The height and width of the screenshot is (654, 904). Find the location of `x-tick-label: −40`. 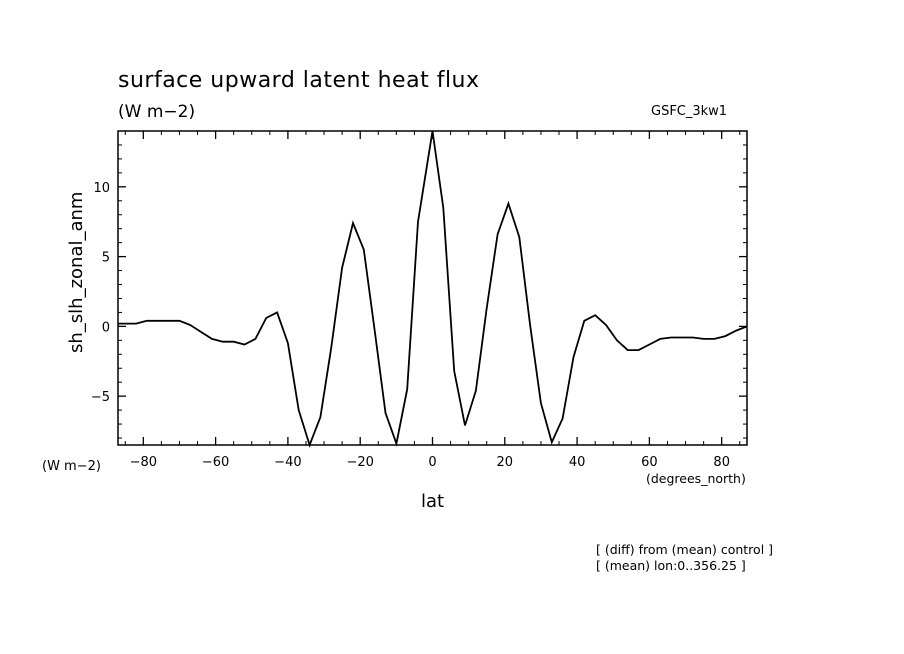

x-tick-label: −40 is located at coordinates (287, 462).